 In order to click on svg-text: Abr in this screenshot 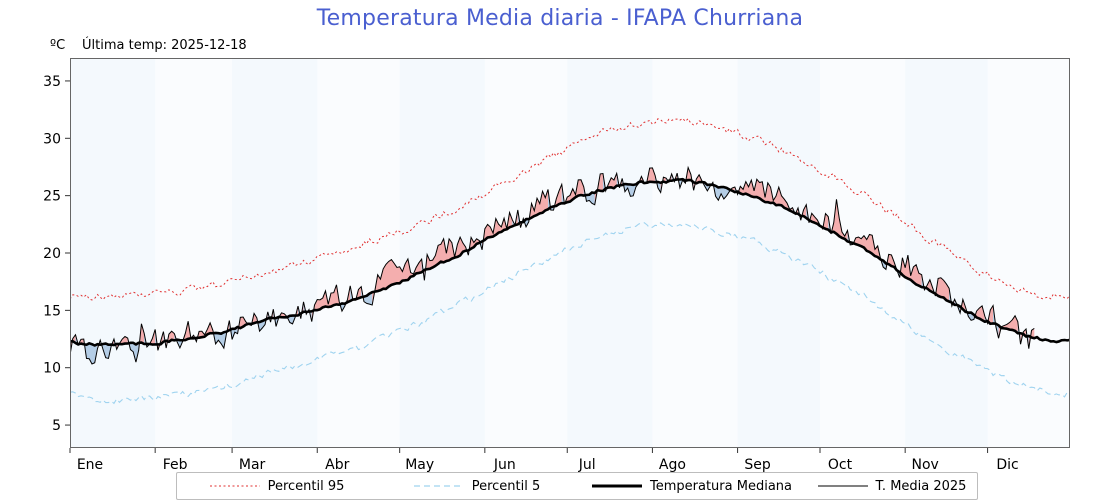, I will do `click(337, 465)`.